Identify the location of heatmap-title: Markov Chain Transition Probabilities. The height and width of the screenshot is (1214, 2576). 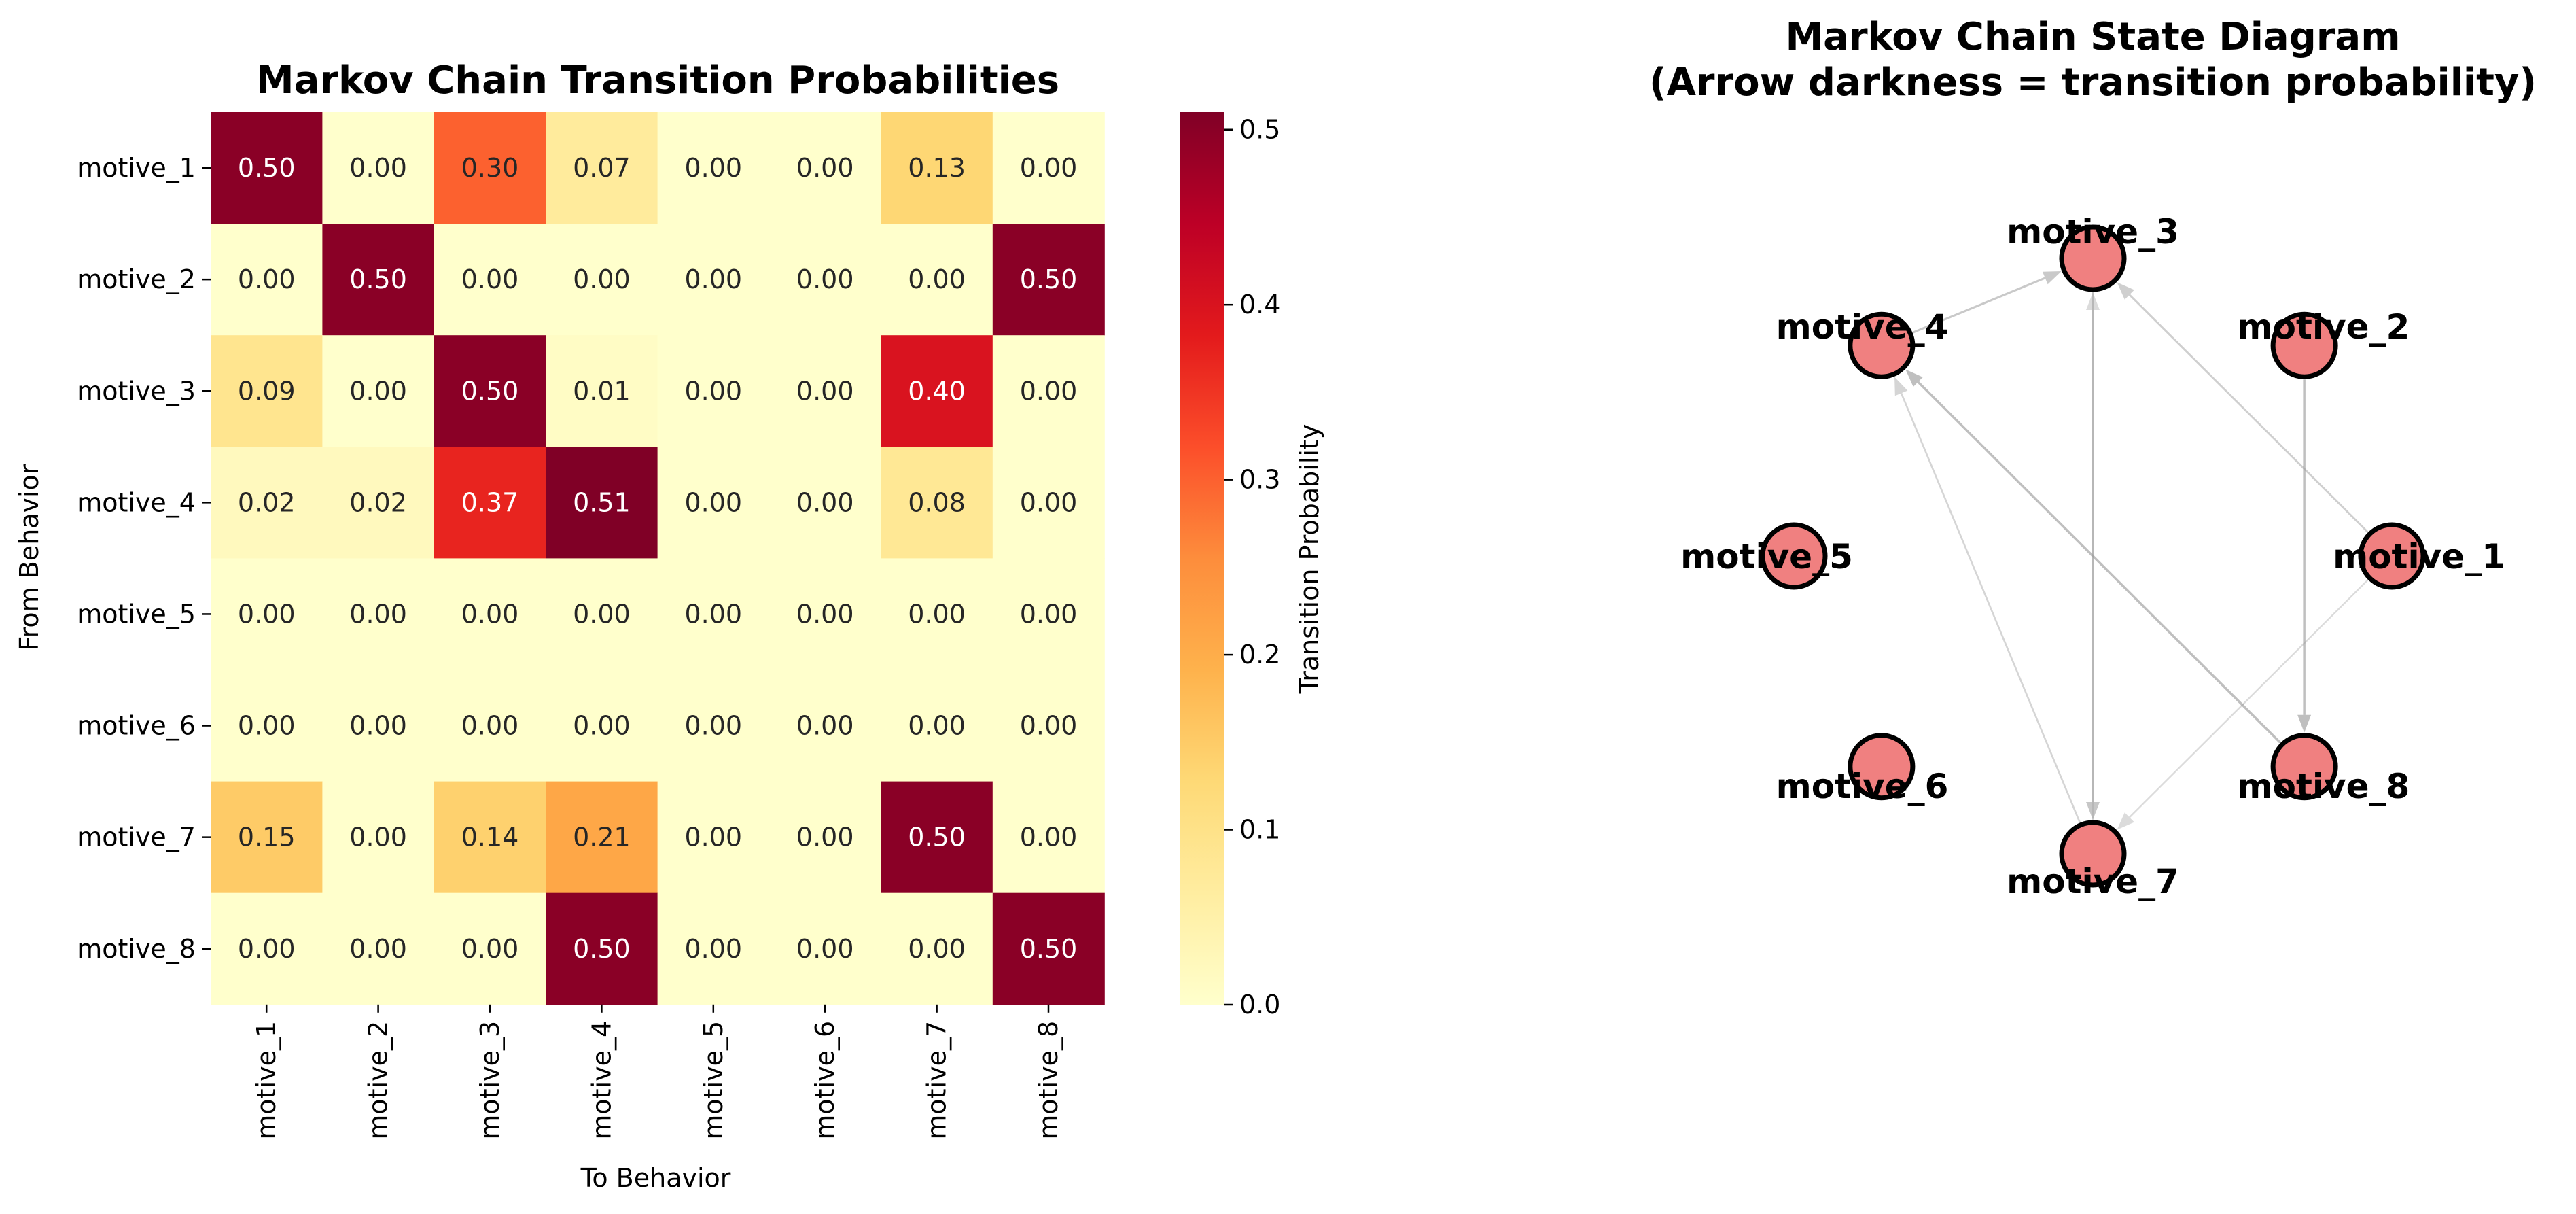
(657, 80).